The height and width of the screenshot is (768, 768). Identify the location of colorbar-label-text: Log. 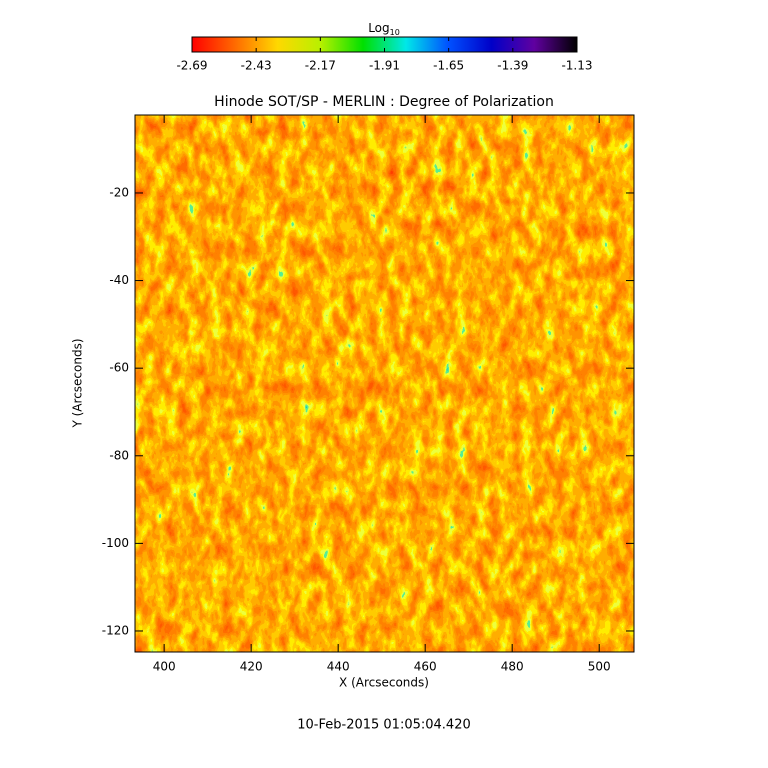
(378, 28).